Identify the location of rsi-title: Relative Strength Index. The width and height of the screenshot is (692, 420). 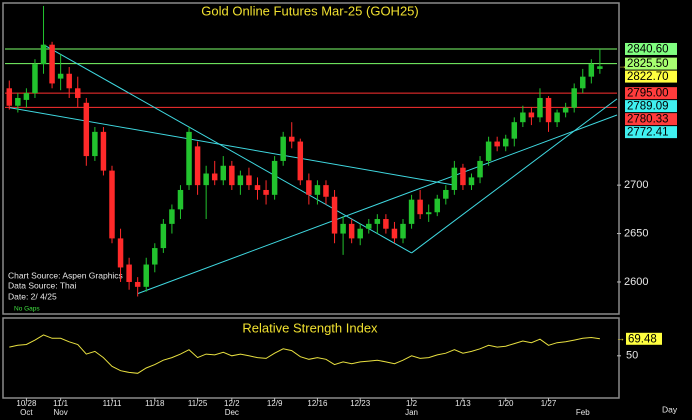
(310, 327).